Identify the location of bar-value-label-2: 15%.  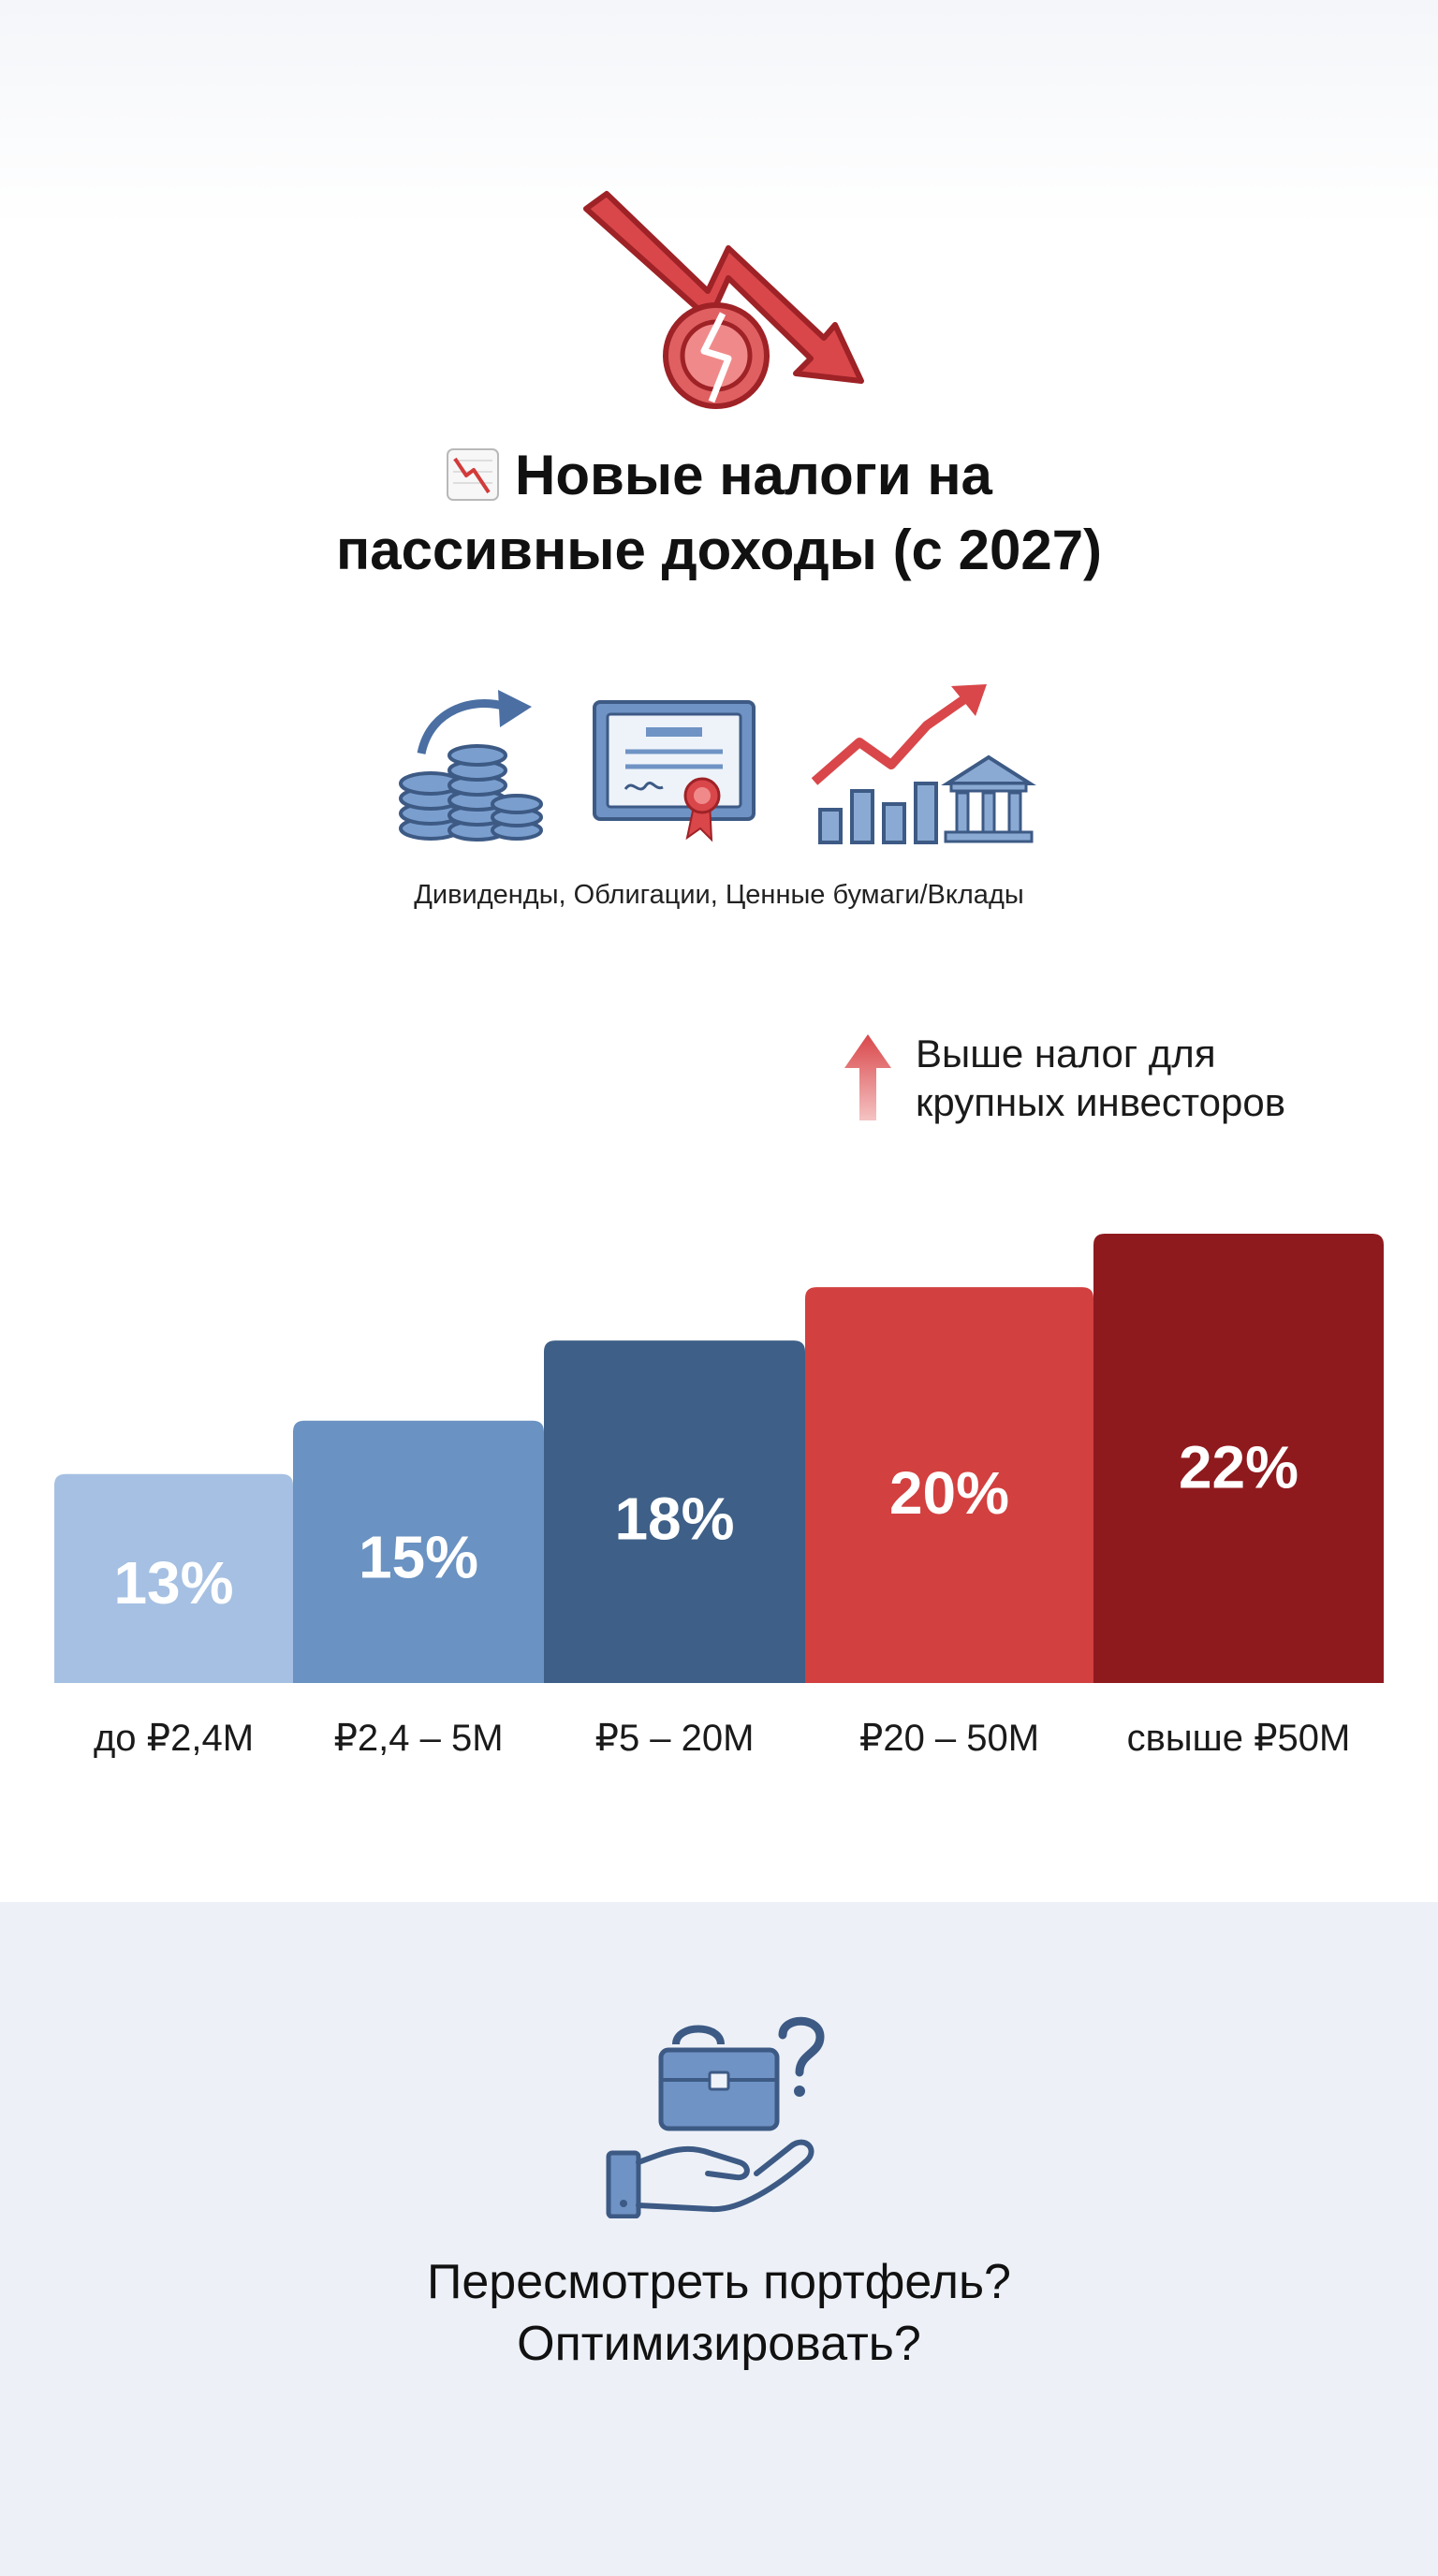
(418, 1556).